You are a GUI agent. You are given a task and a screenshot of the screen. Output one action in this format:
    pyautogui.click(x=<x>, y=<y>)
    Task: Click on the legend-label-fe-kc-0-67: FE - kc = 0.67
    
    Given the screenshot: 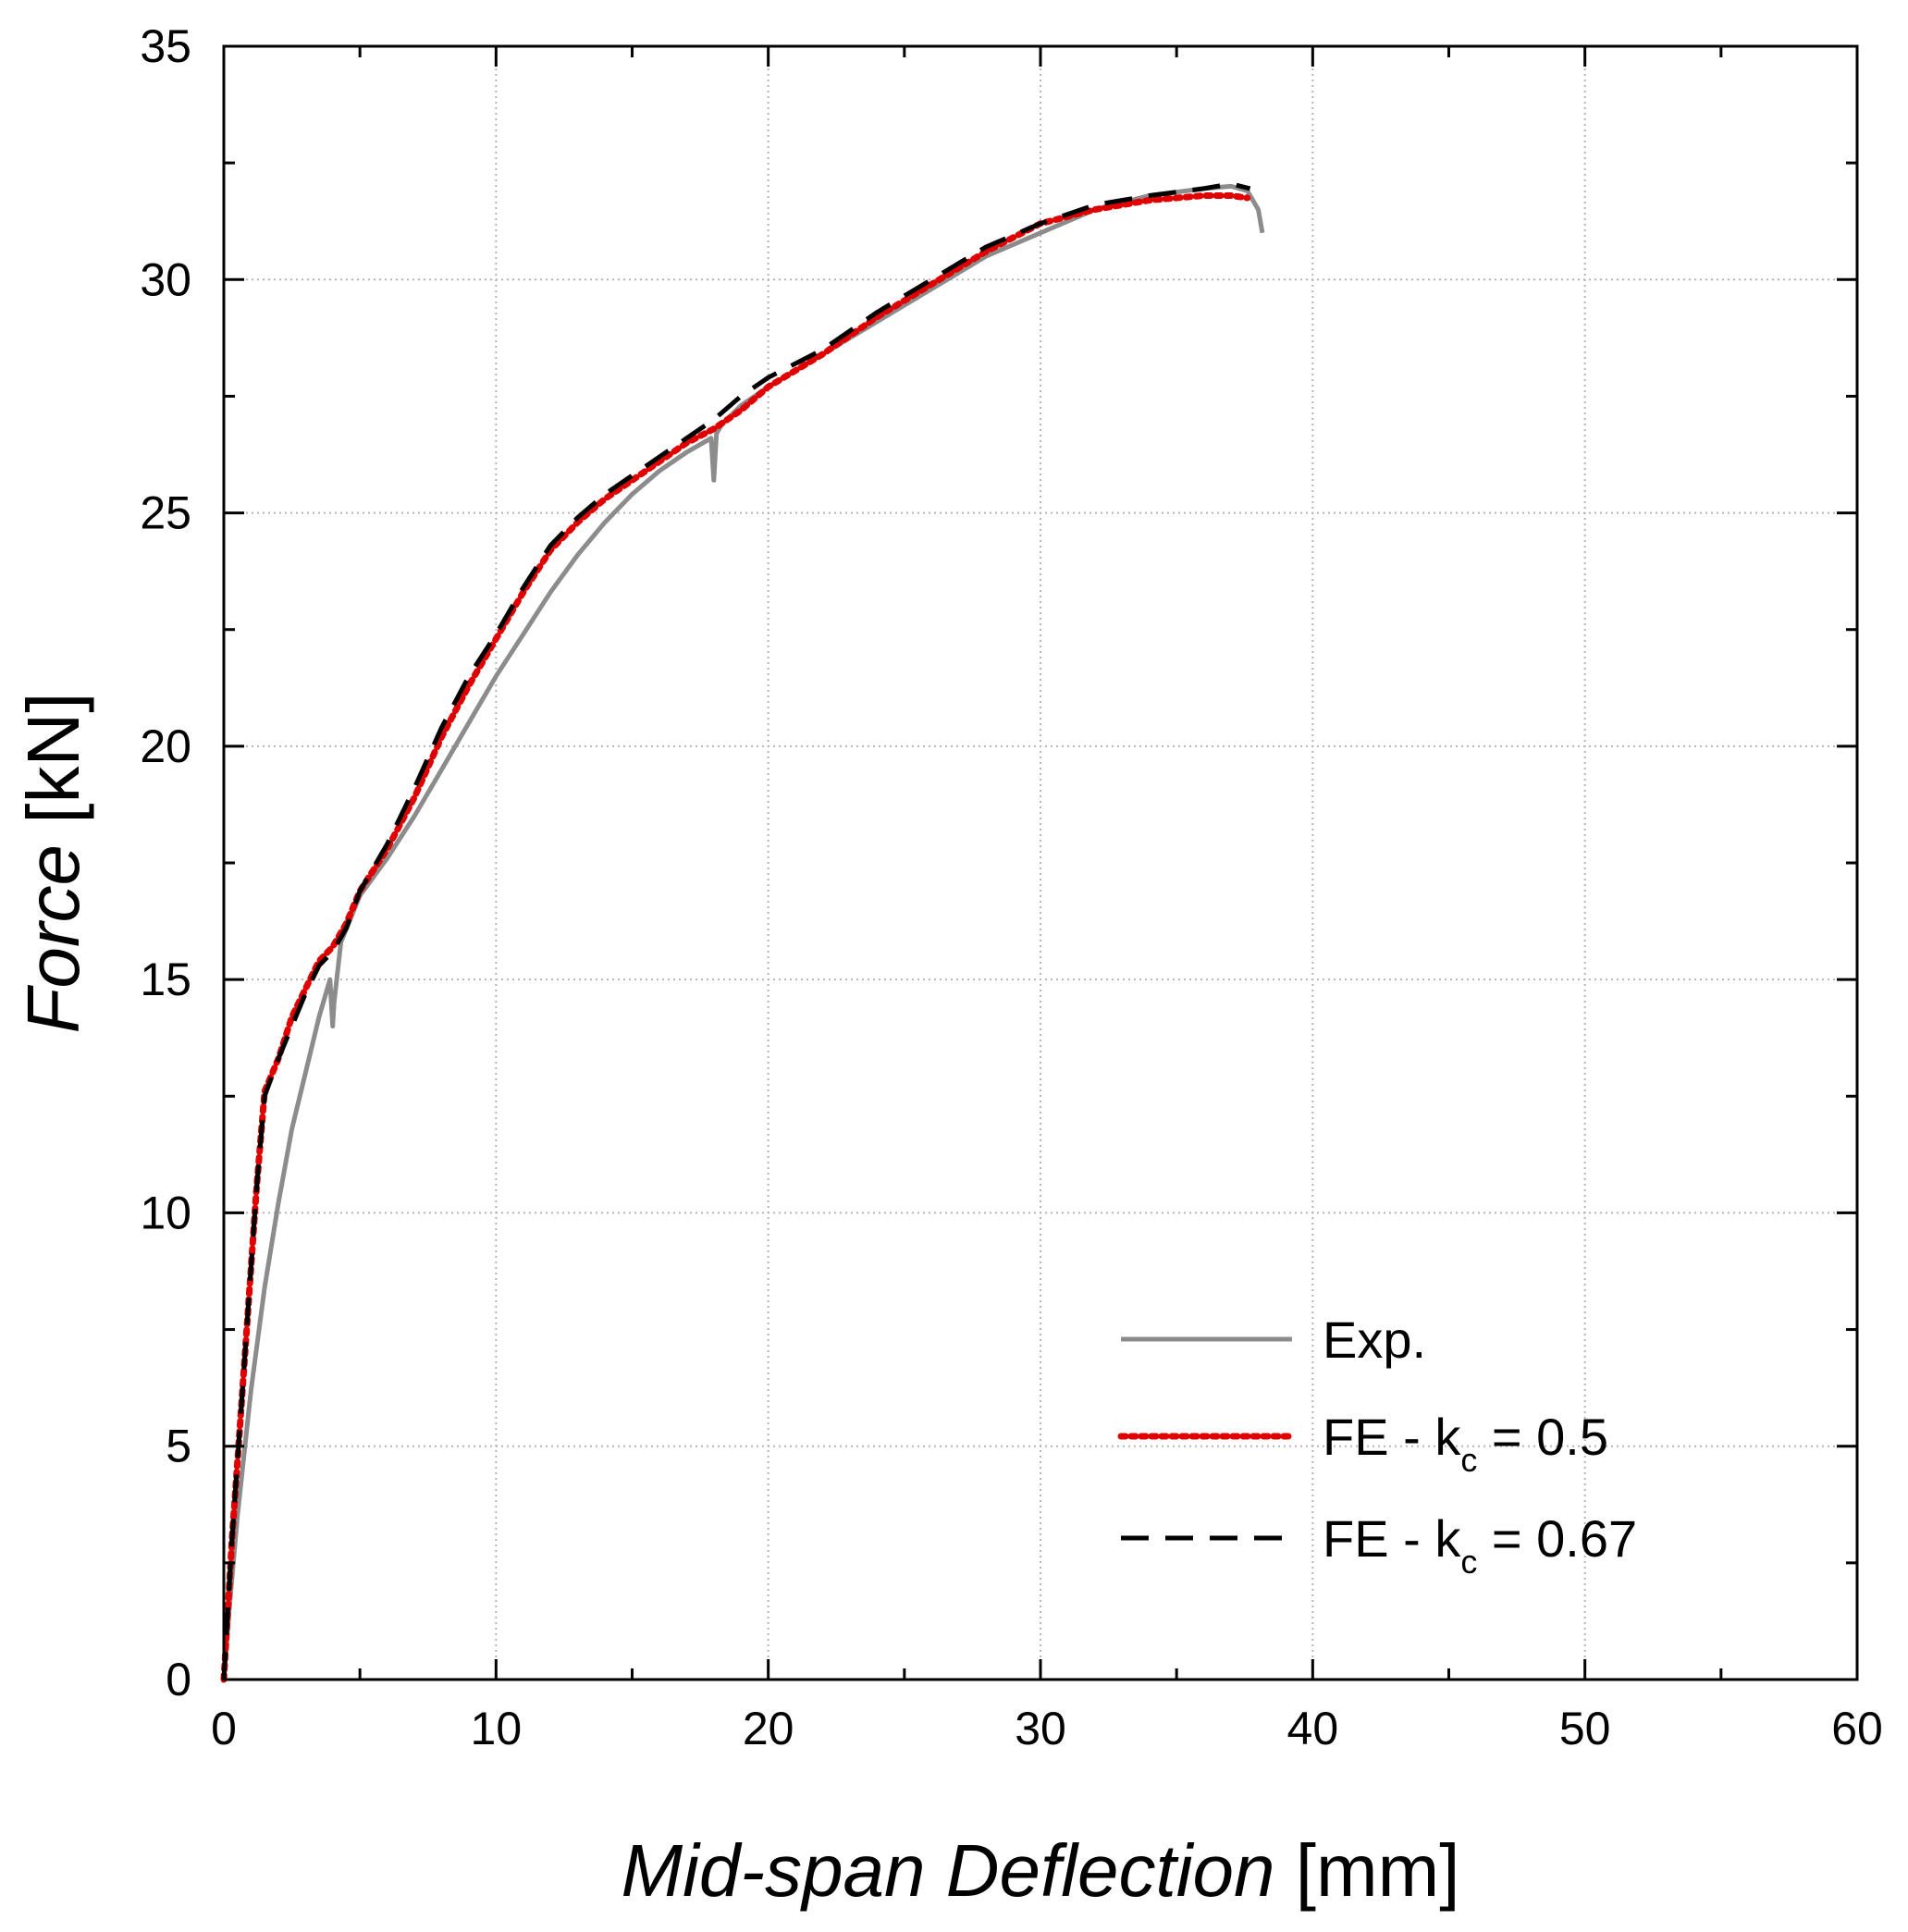 What is the action you would take?
    pyautogui.click(x=1480, y=1545)
    